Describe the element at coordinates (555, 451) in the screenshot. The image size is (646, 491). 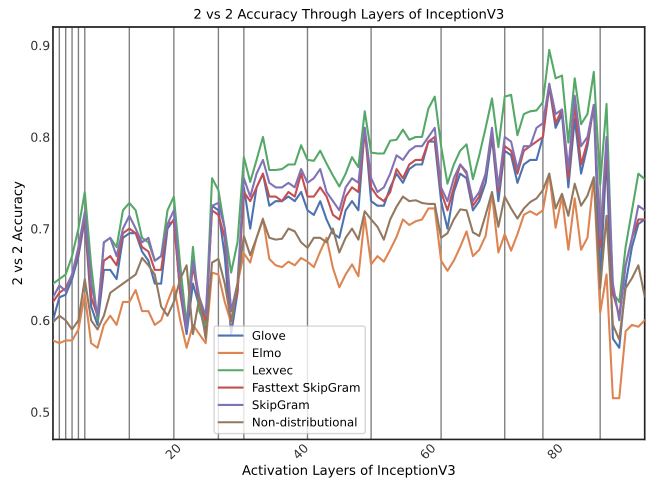
I see `x-tick-label: 80` at that location.